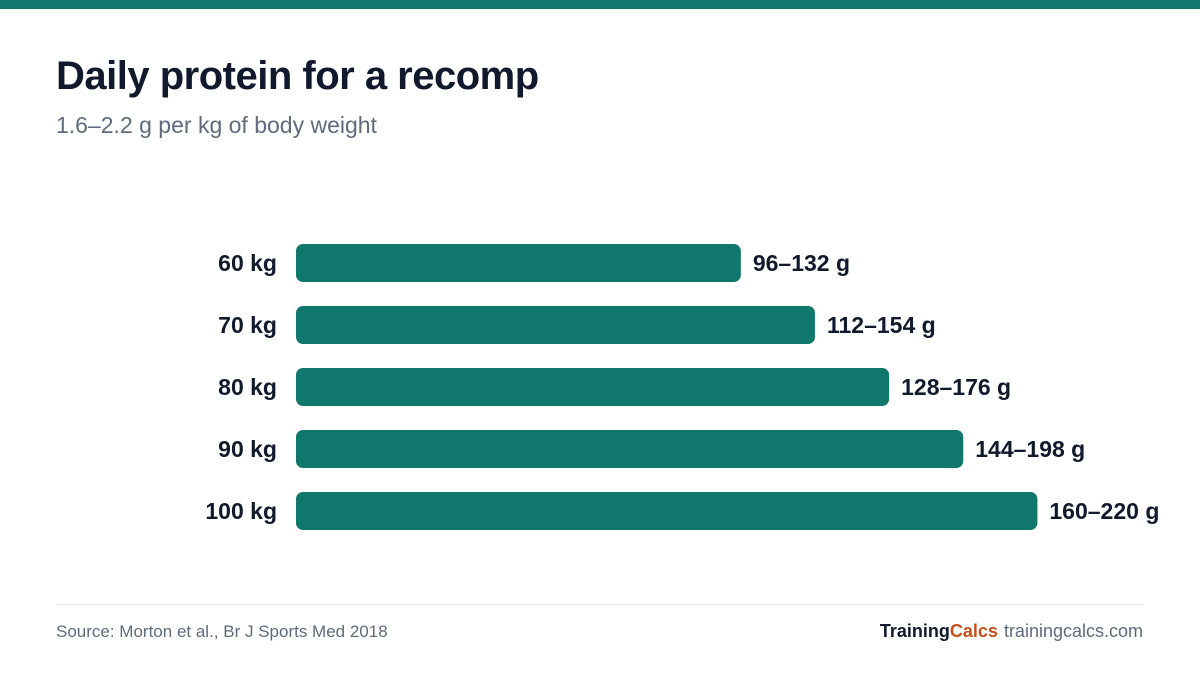  What do you see at coordinates (600, 604) in the screenshot?
I see `footer-divider` at bounding box center [600, 604].